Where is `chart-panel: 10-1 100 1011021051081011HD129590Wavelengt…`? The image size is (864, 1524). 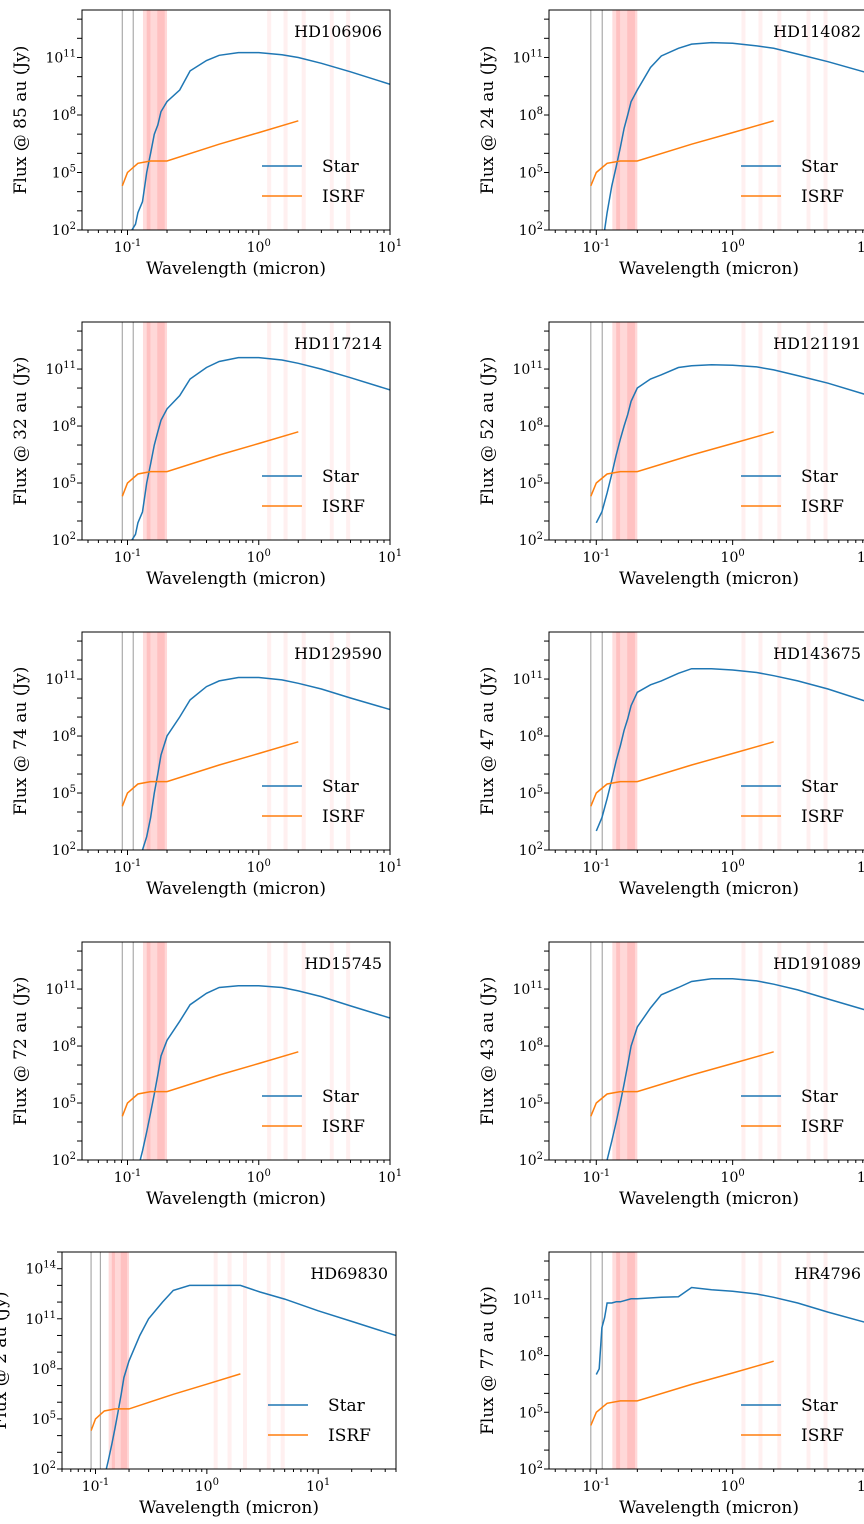 chart-panel: 10-1 100 1011021051081011HD129590Wavelengt… is located at coordinates (206, 765).